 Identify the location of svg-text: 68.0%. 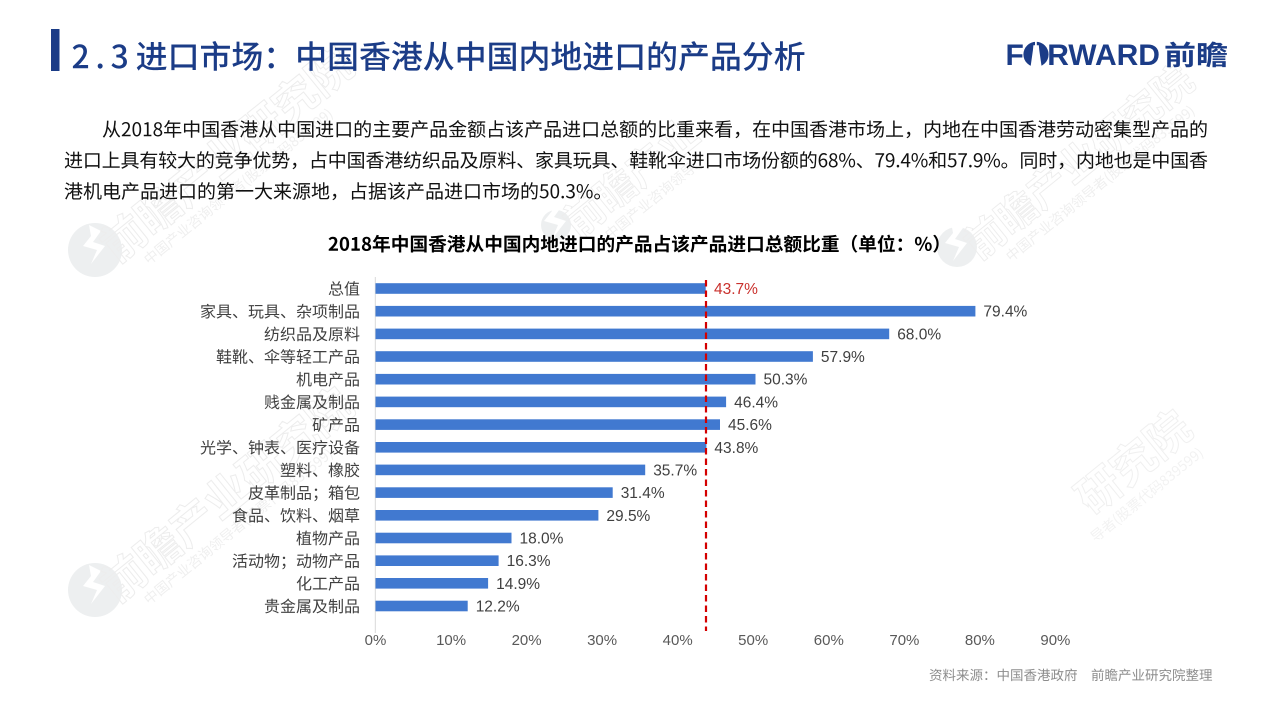
(919, 334).